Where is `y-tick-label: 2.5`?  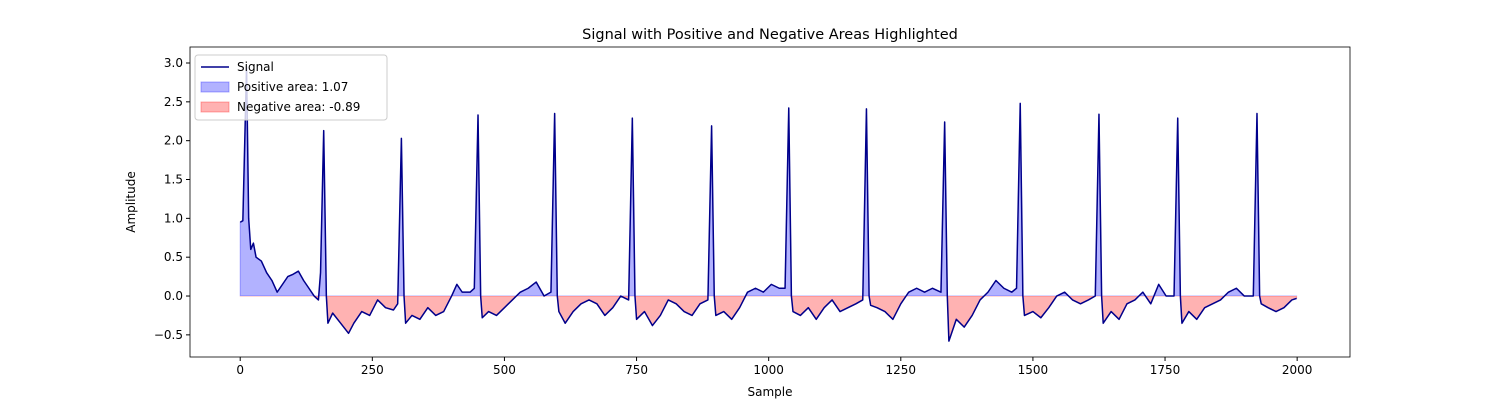
y-tick-label: 2.5 is located at coordinates (173, 102).